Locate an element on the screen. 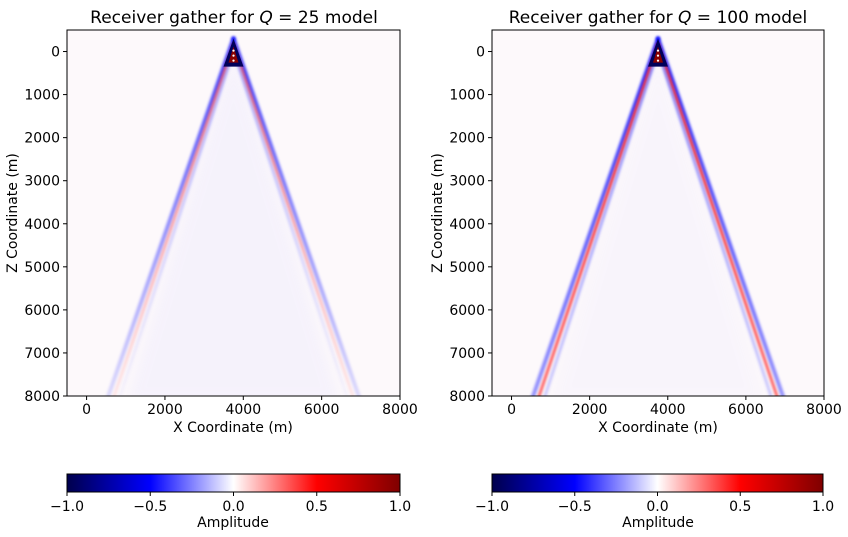 Image resolution: width=848 pixels, height=537 pixels. chart-title: Receiver gather for Q = 25 model is located at coordinates (234, 18).